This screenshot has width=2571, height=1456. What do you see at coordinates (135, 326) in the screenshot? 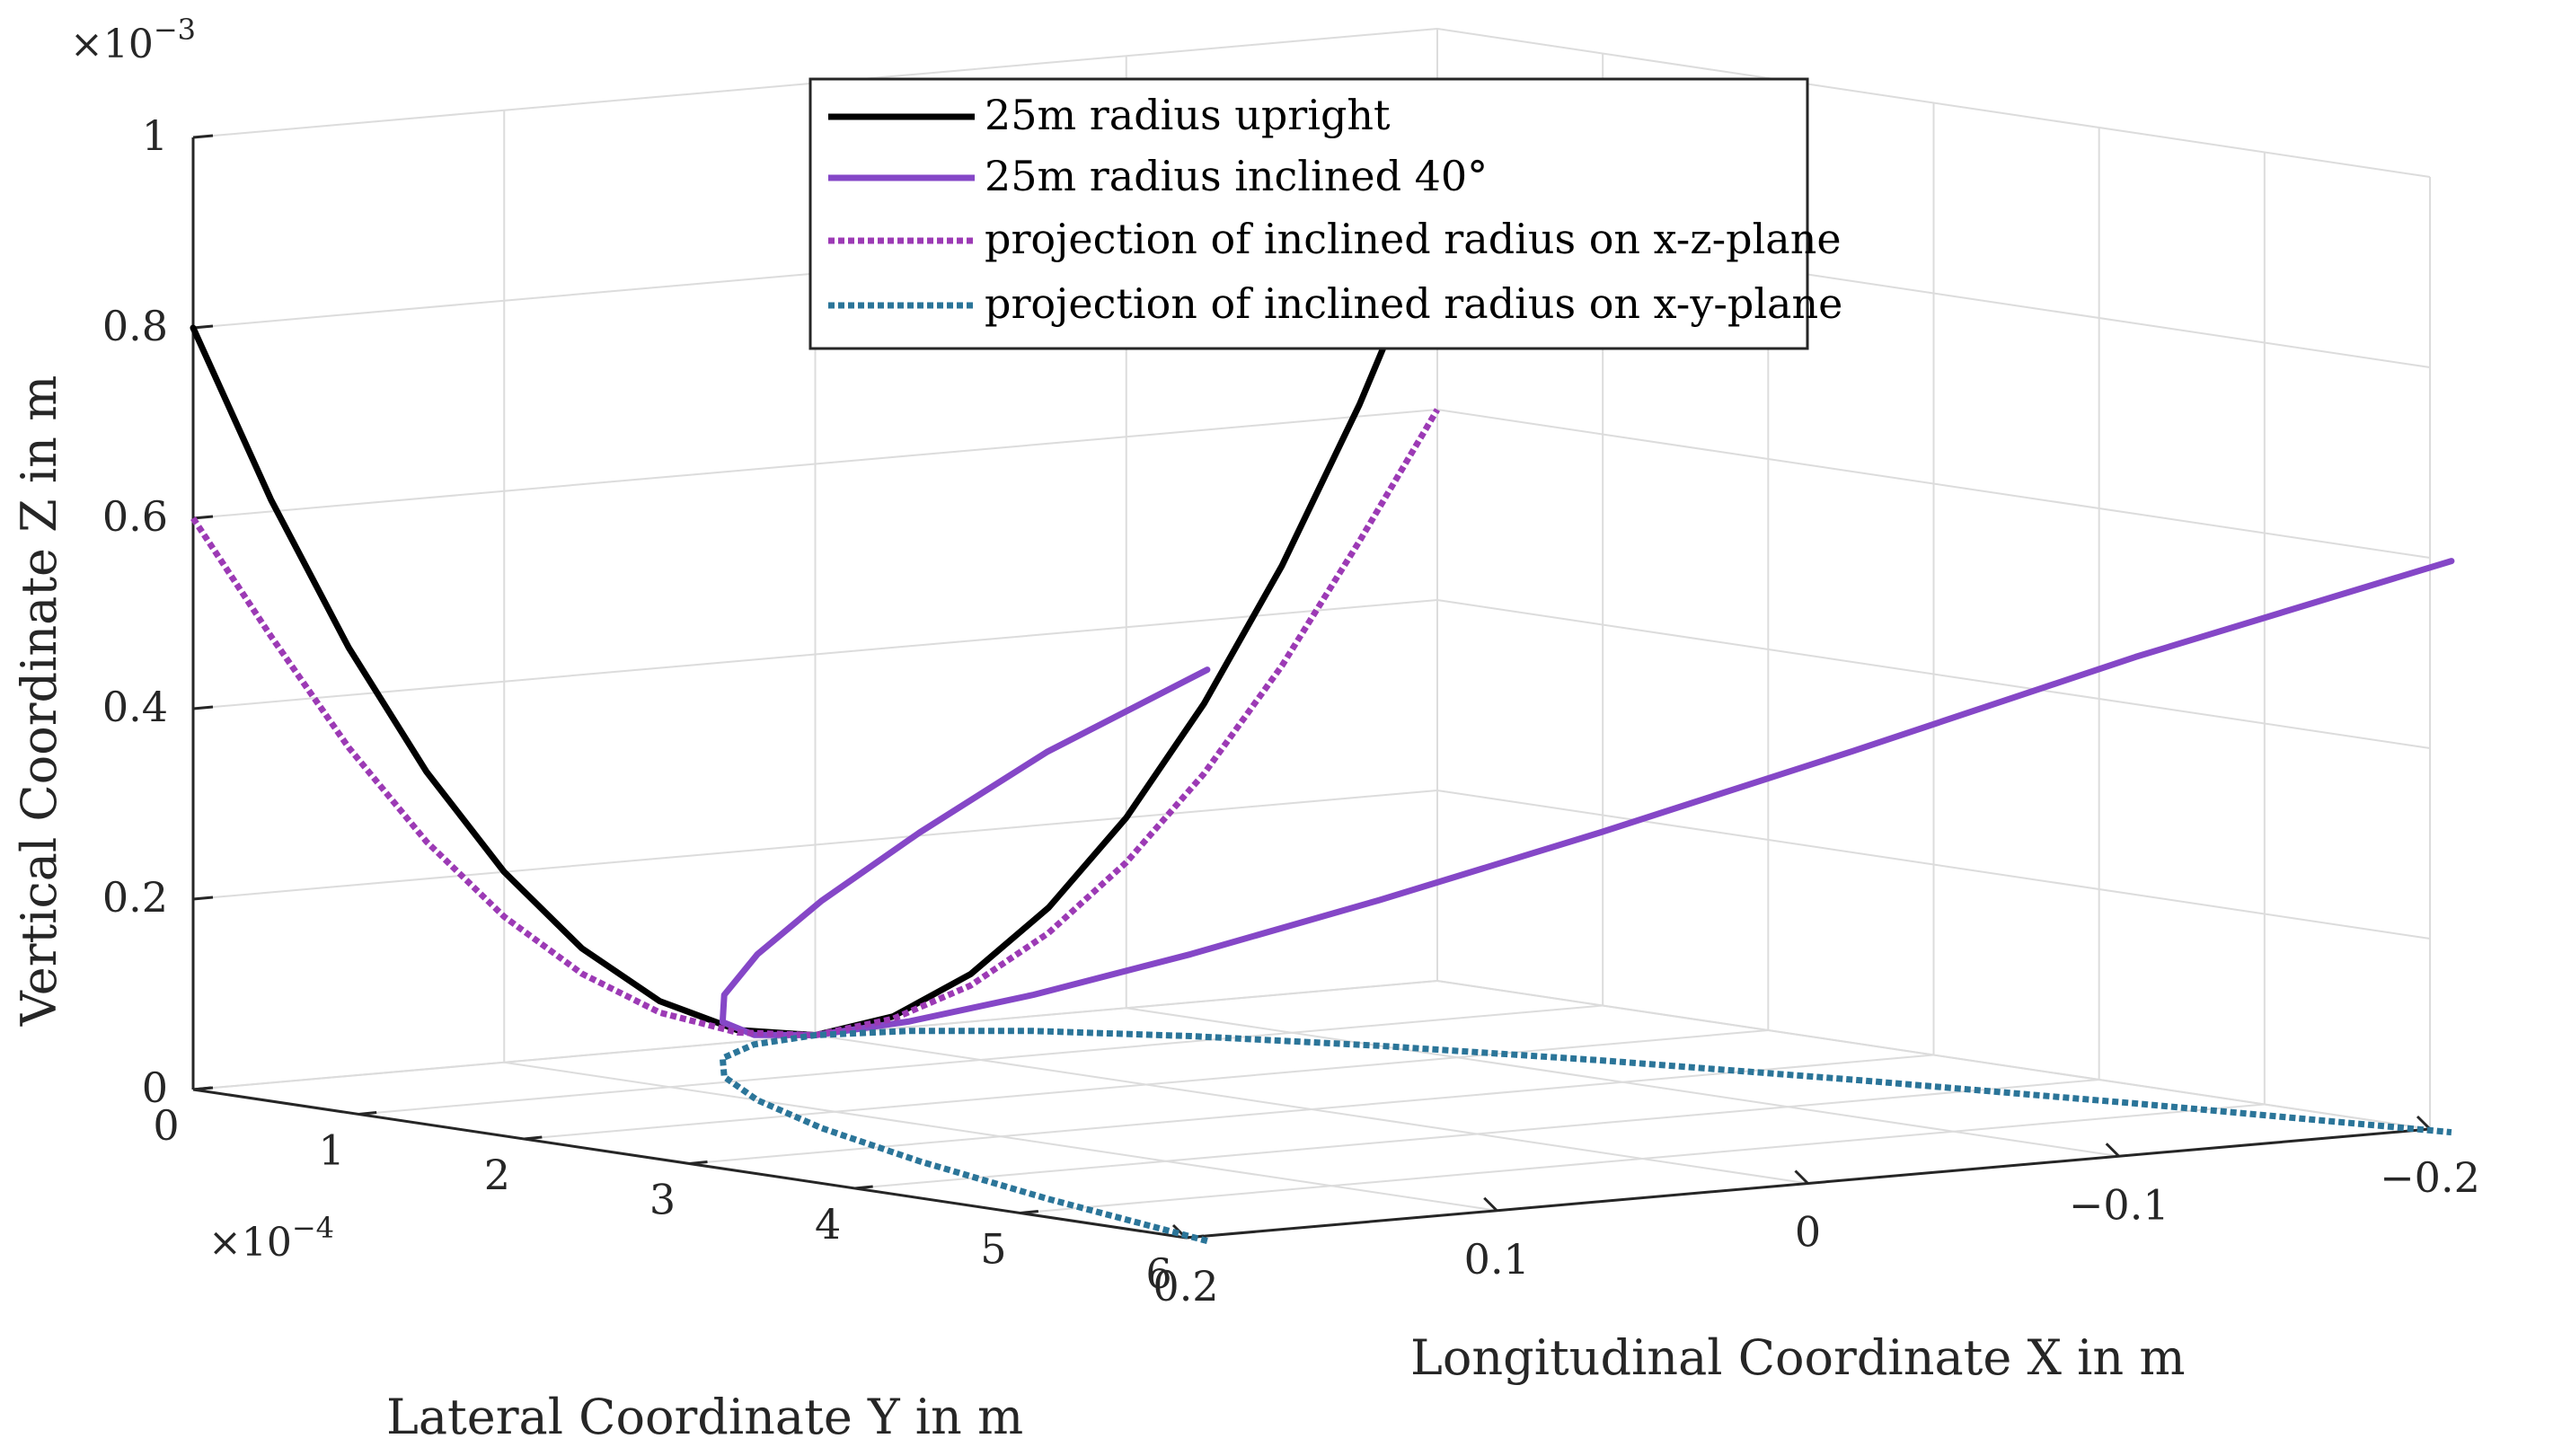
I see `z-tick-label-4: 0.8` at bounding box center [135, 326].